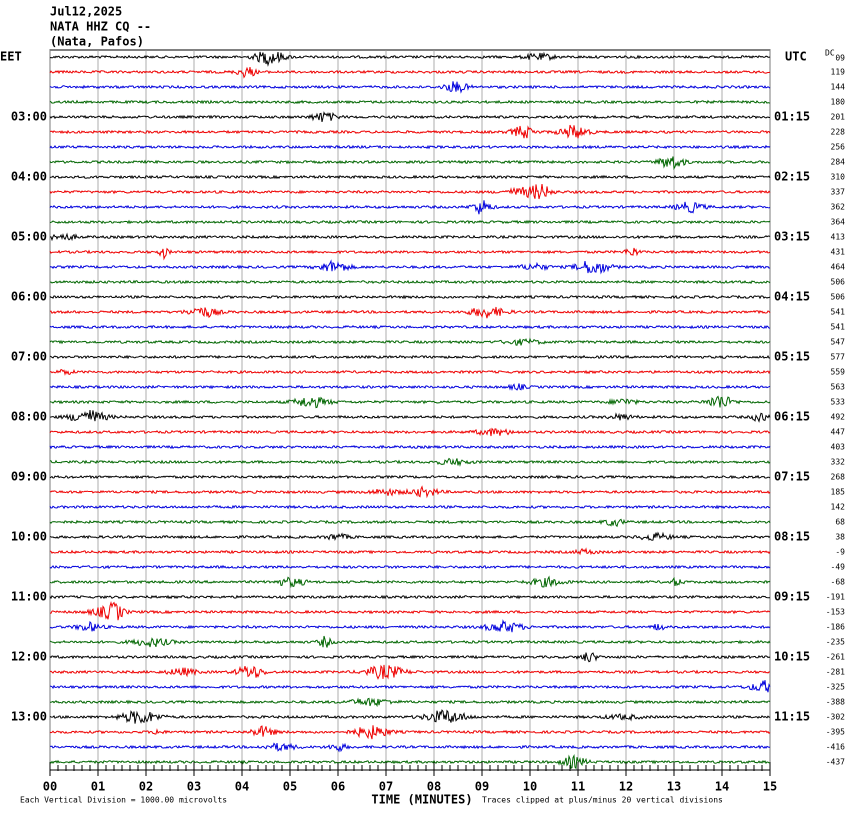  I want to click on dc-value: 268, so click(838, 477).